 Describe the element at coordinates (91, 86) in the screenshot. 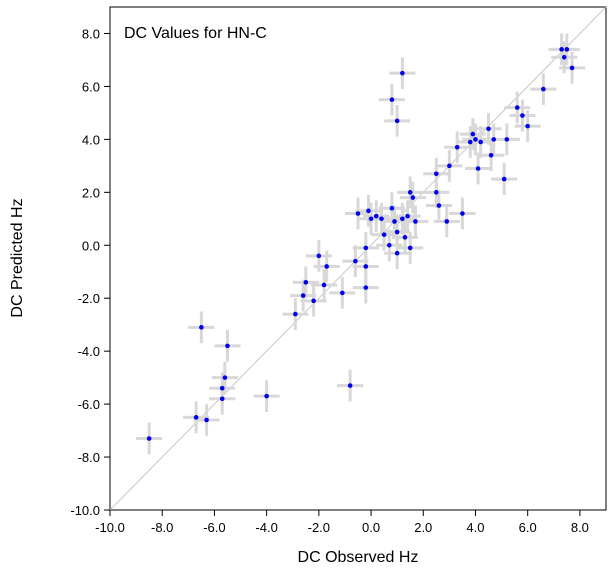

I see `y-tick-label: 6.0` at that location.